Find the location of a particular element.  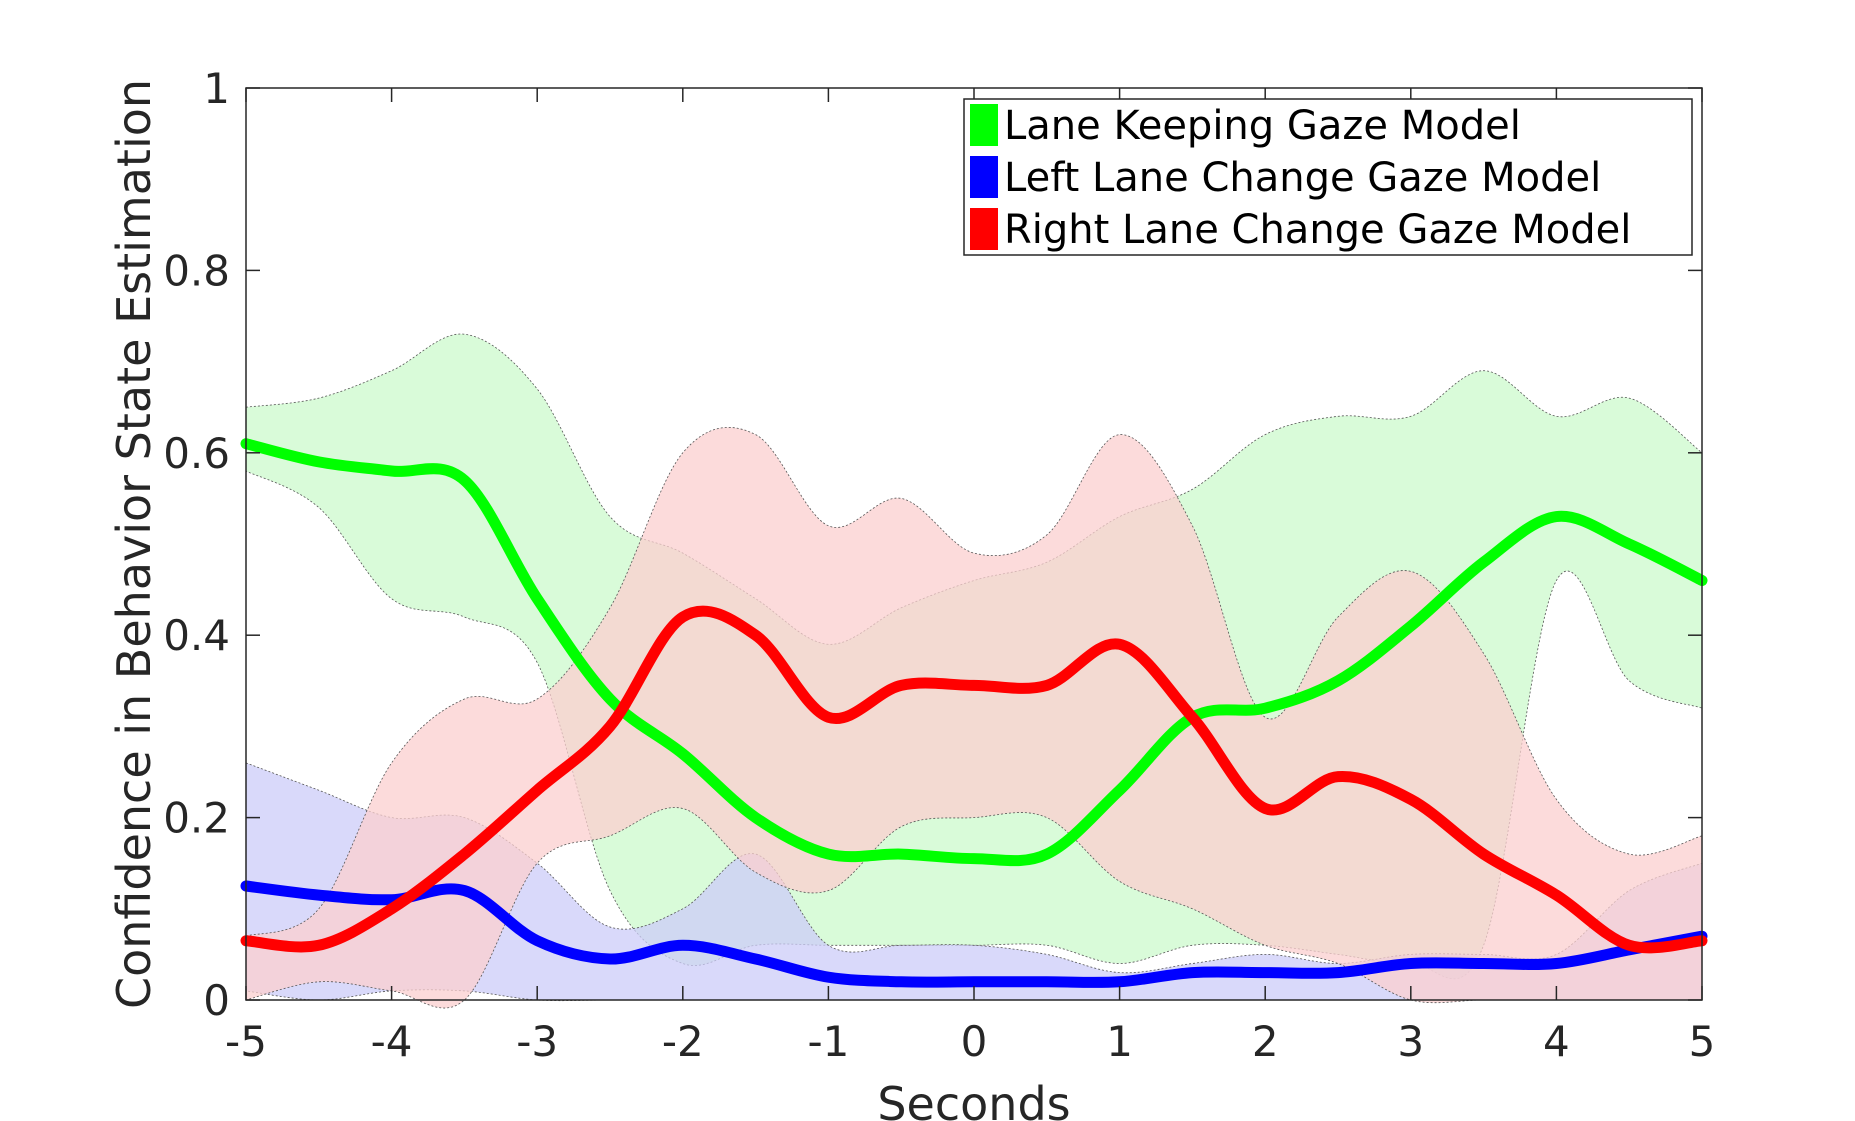

legend-box is located at coordinates (1328, 177).